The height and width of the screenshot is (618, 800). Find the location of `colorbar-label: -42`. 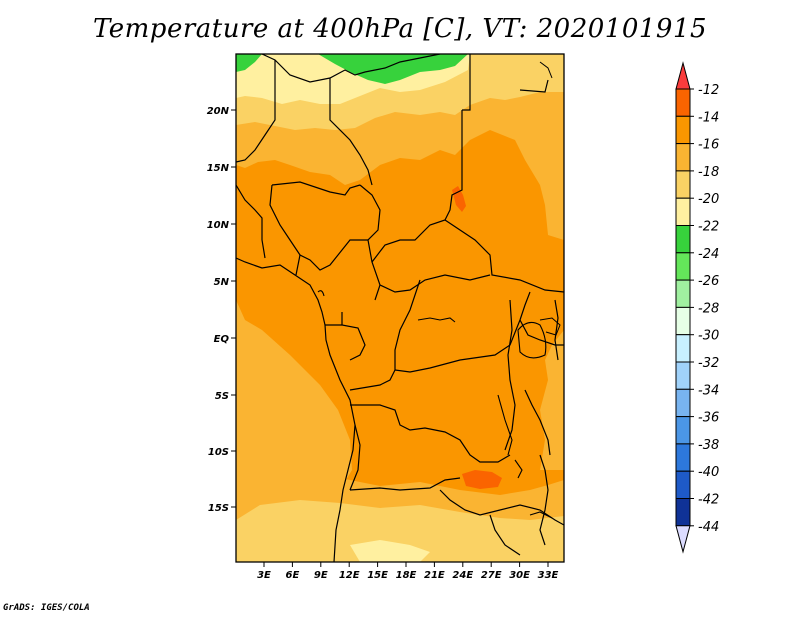

colorbar-label: -42 is located at coordinates (708, 500).